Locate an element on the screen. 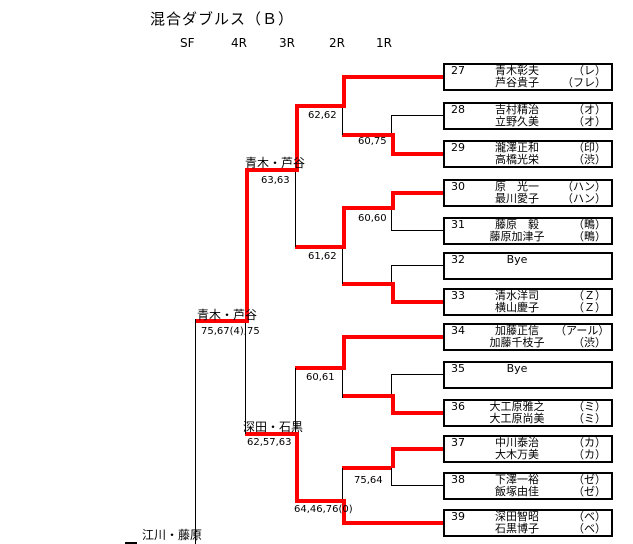  entry-box-38: 38 下澤一裕 （ゼ） 飯塚由佳 （ゼ） is located at coordinates (528, 486).